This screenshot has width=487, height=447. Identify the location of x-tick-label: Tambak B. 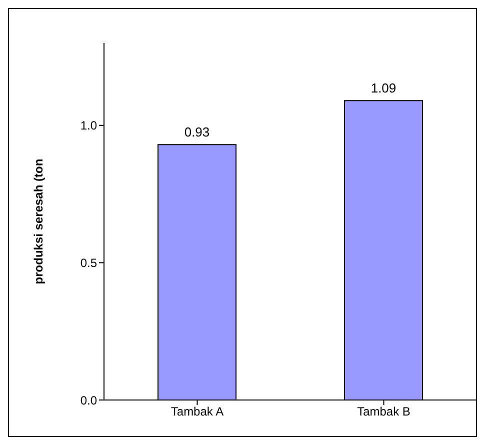
(383, 411).